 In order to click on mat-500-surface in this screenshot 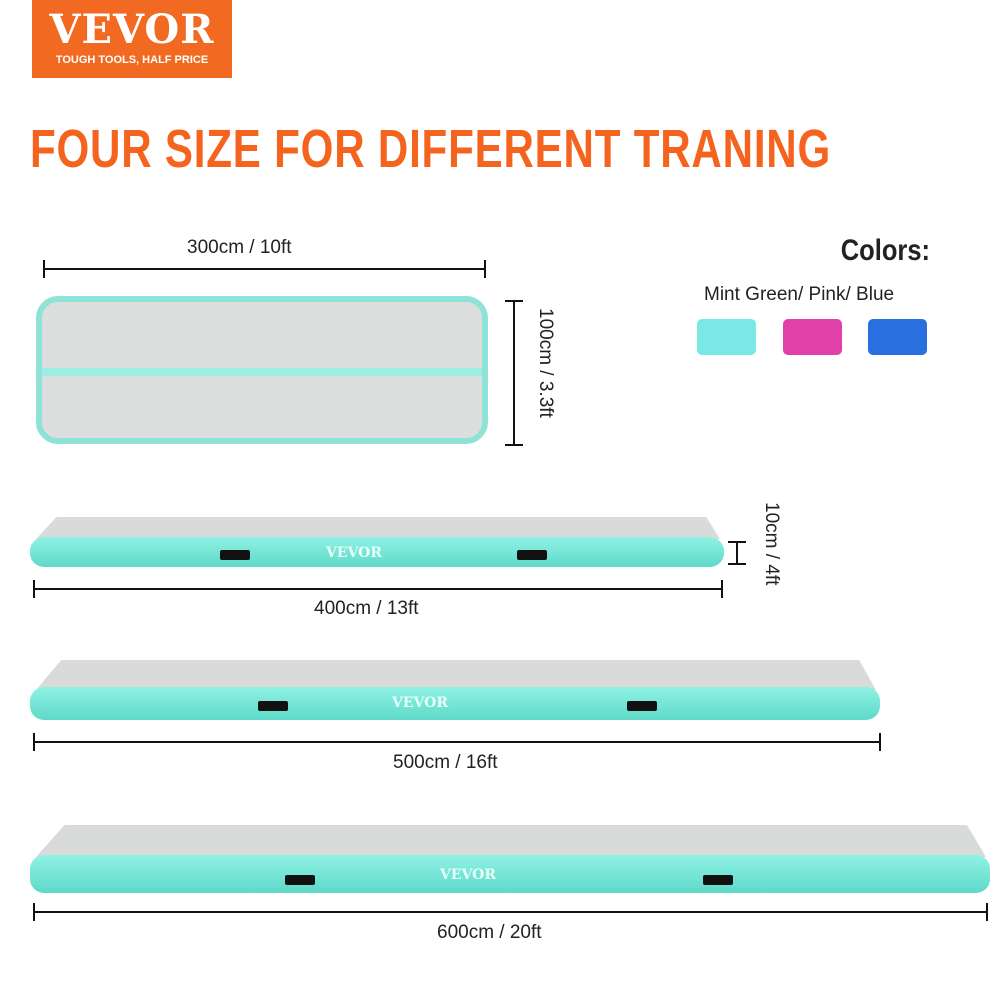, I will do `click(456, 675)`.